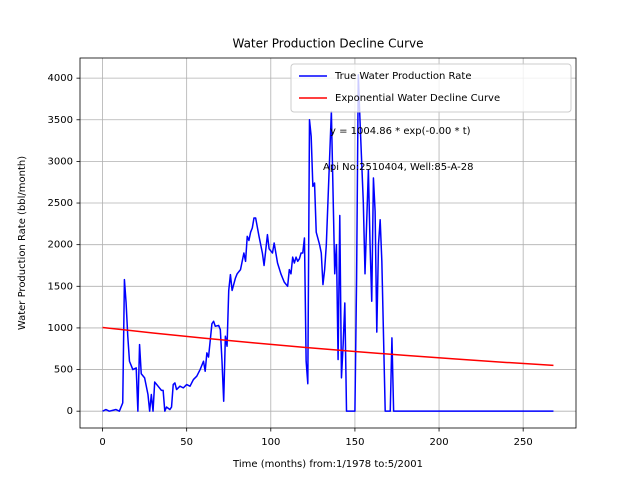  I want to click on legend-label: True Water Production Rate, so click(402, 76).